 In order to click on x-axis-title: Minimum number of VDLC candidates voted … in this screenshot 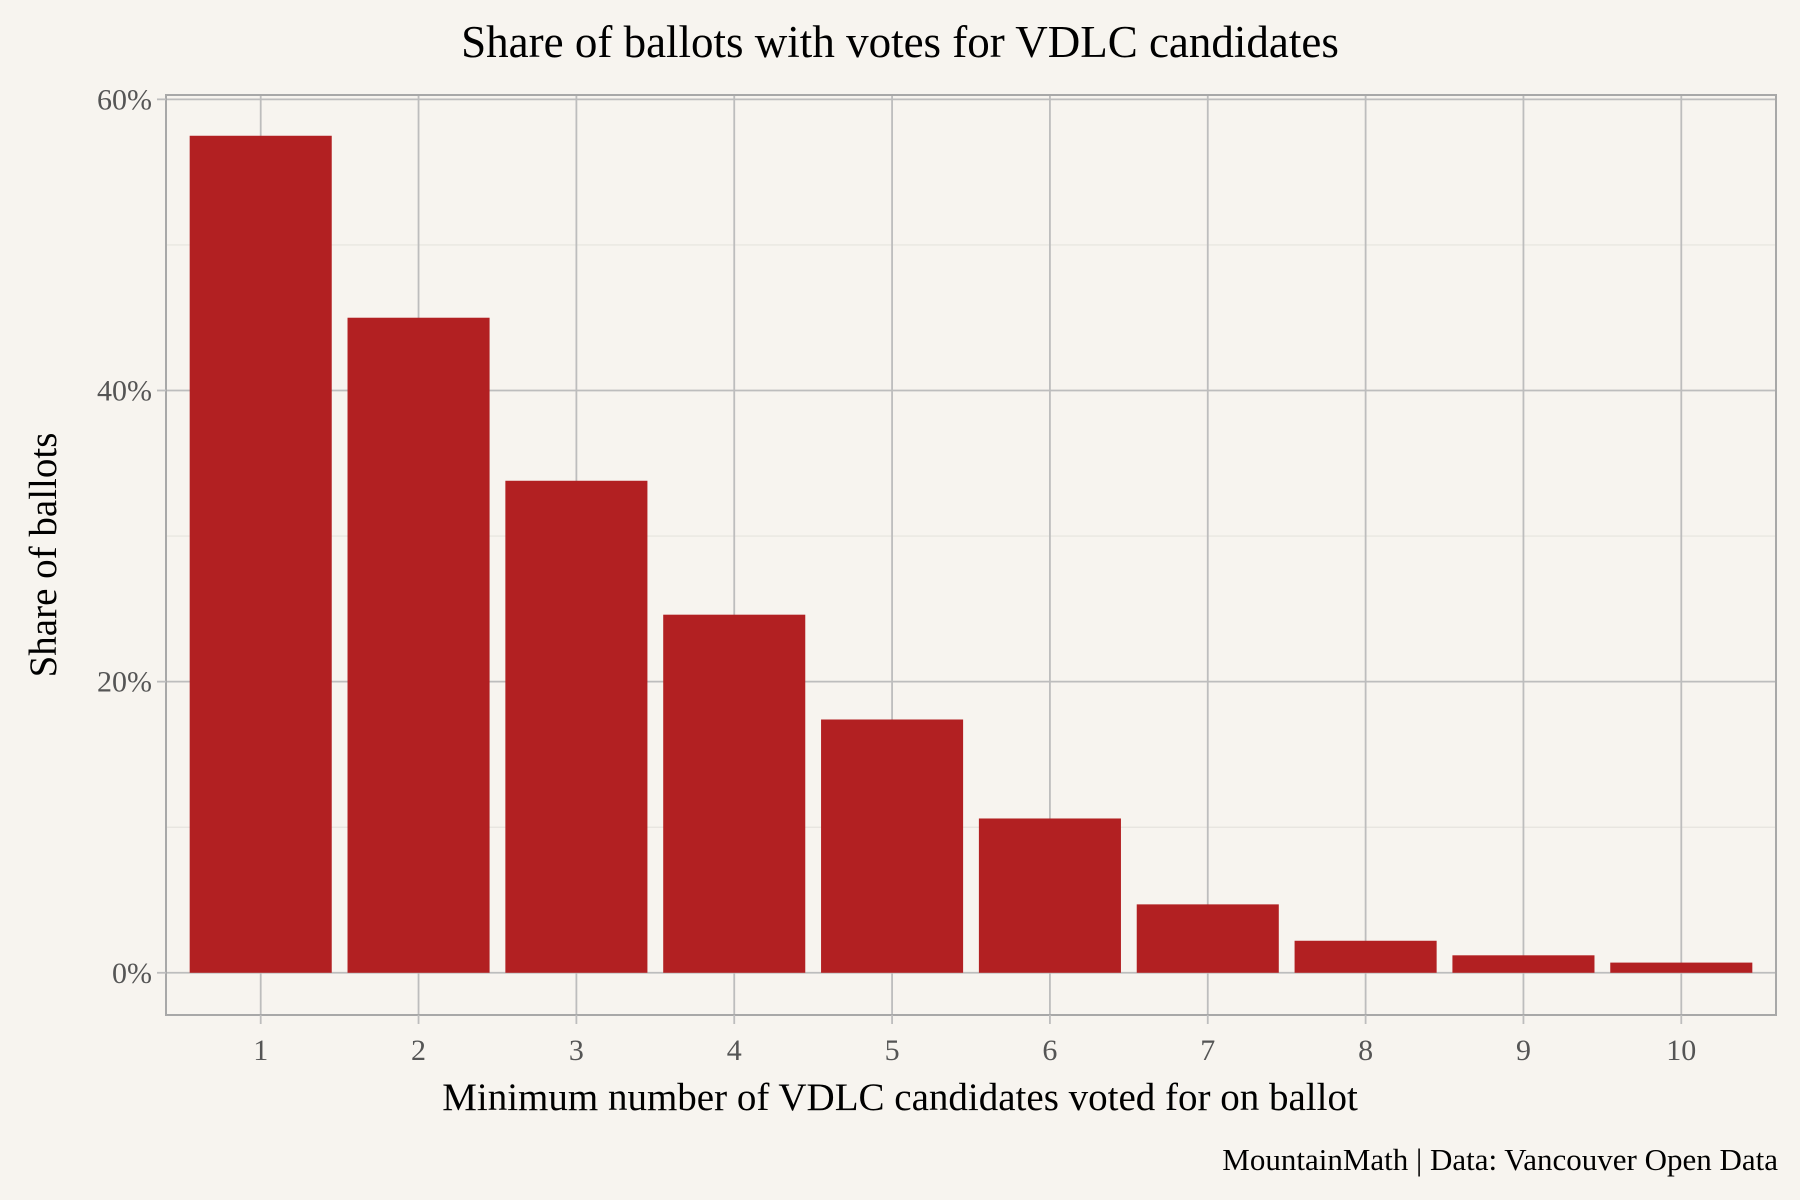, I will do `click(900, 1097)`.